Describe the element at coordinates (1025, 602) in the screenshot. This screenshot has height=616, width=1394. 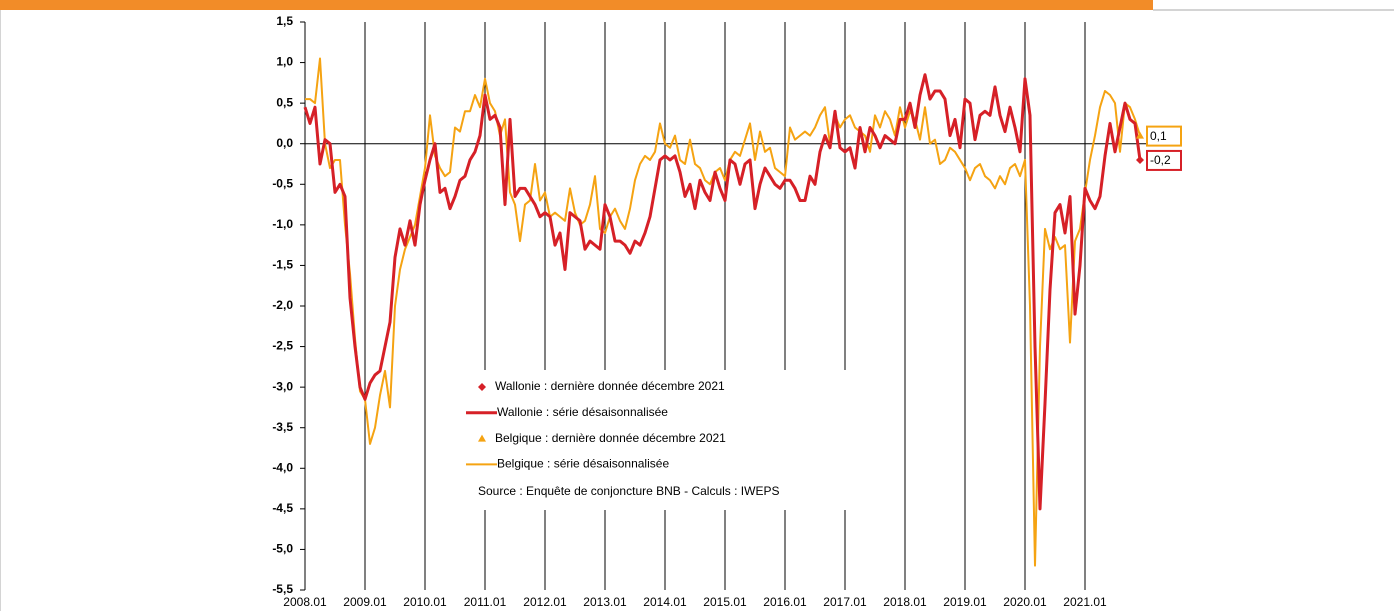
I see `x-tick-label: 2020.01` at that location.